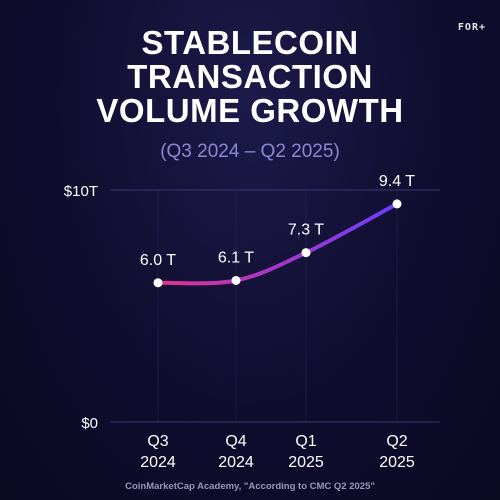 Image resolution: width=500 pixels, height=500 pixels. What do you see at coordinates (81, 191) in the screenshot?
I see `y-tick-label: $10T` at bounding box center [81, 191].